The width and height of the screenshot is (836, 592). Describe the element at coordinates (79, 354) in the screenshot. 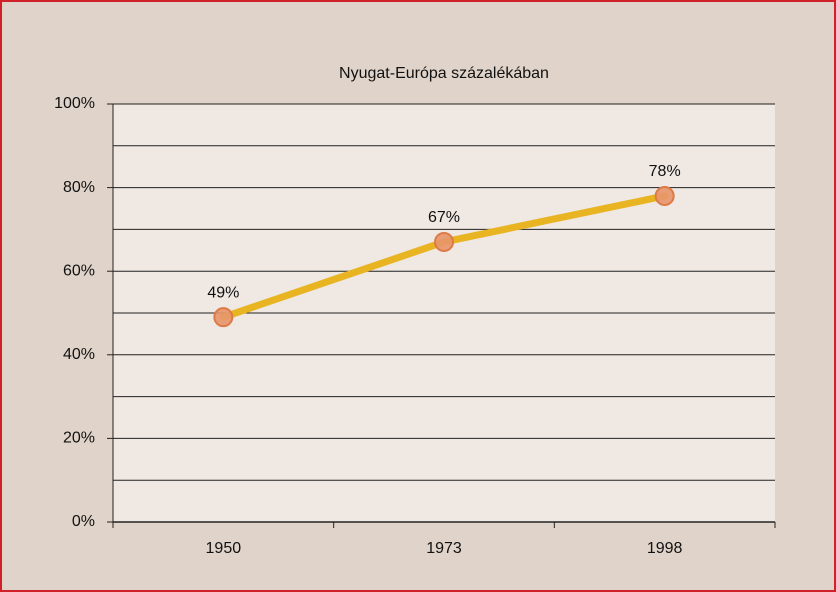

I see `y-tick-label: 40%` at that location.